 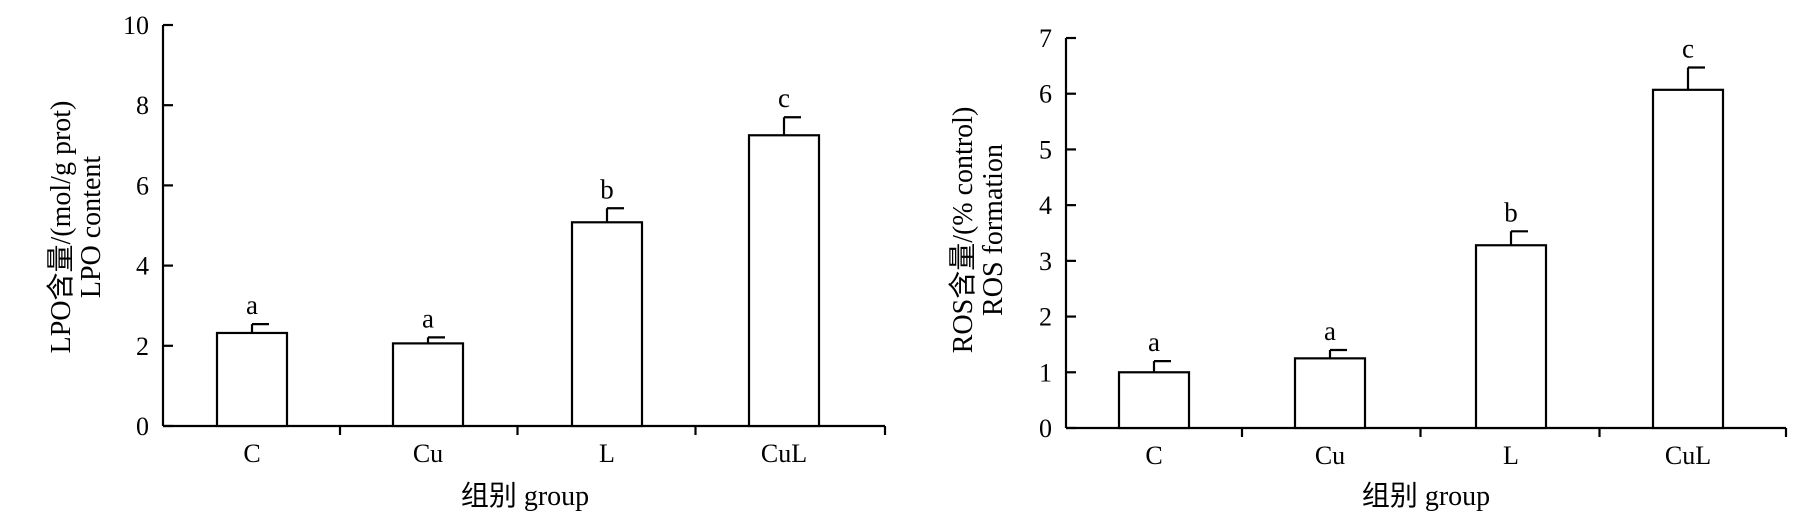 I want to click on y-tick-label: 8, so click(x=142, y=105).